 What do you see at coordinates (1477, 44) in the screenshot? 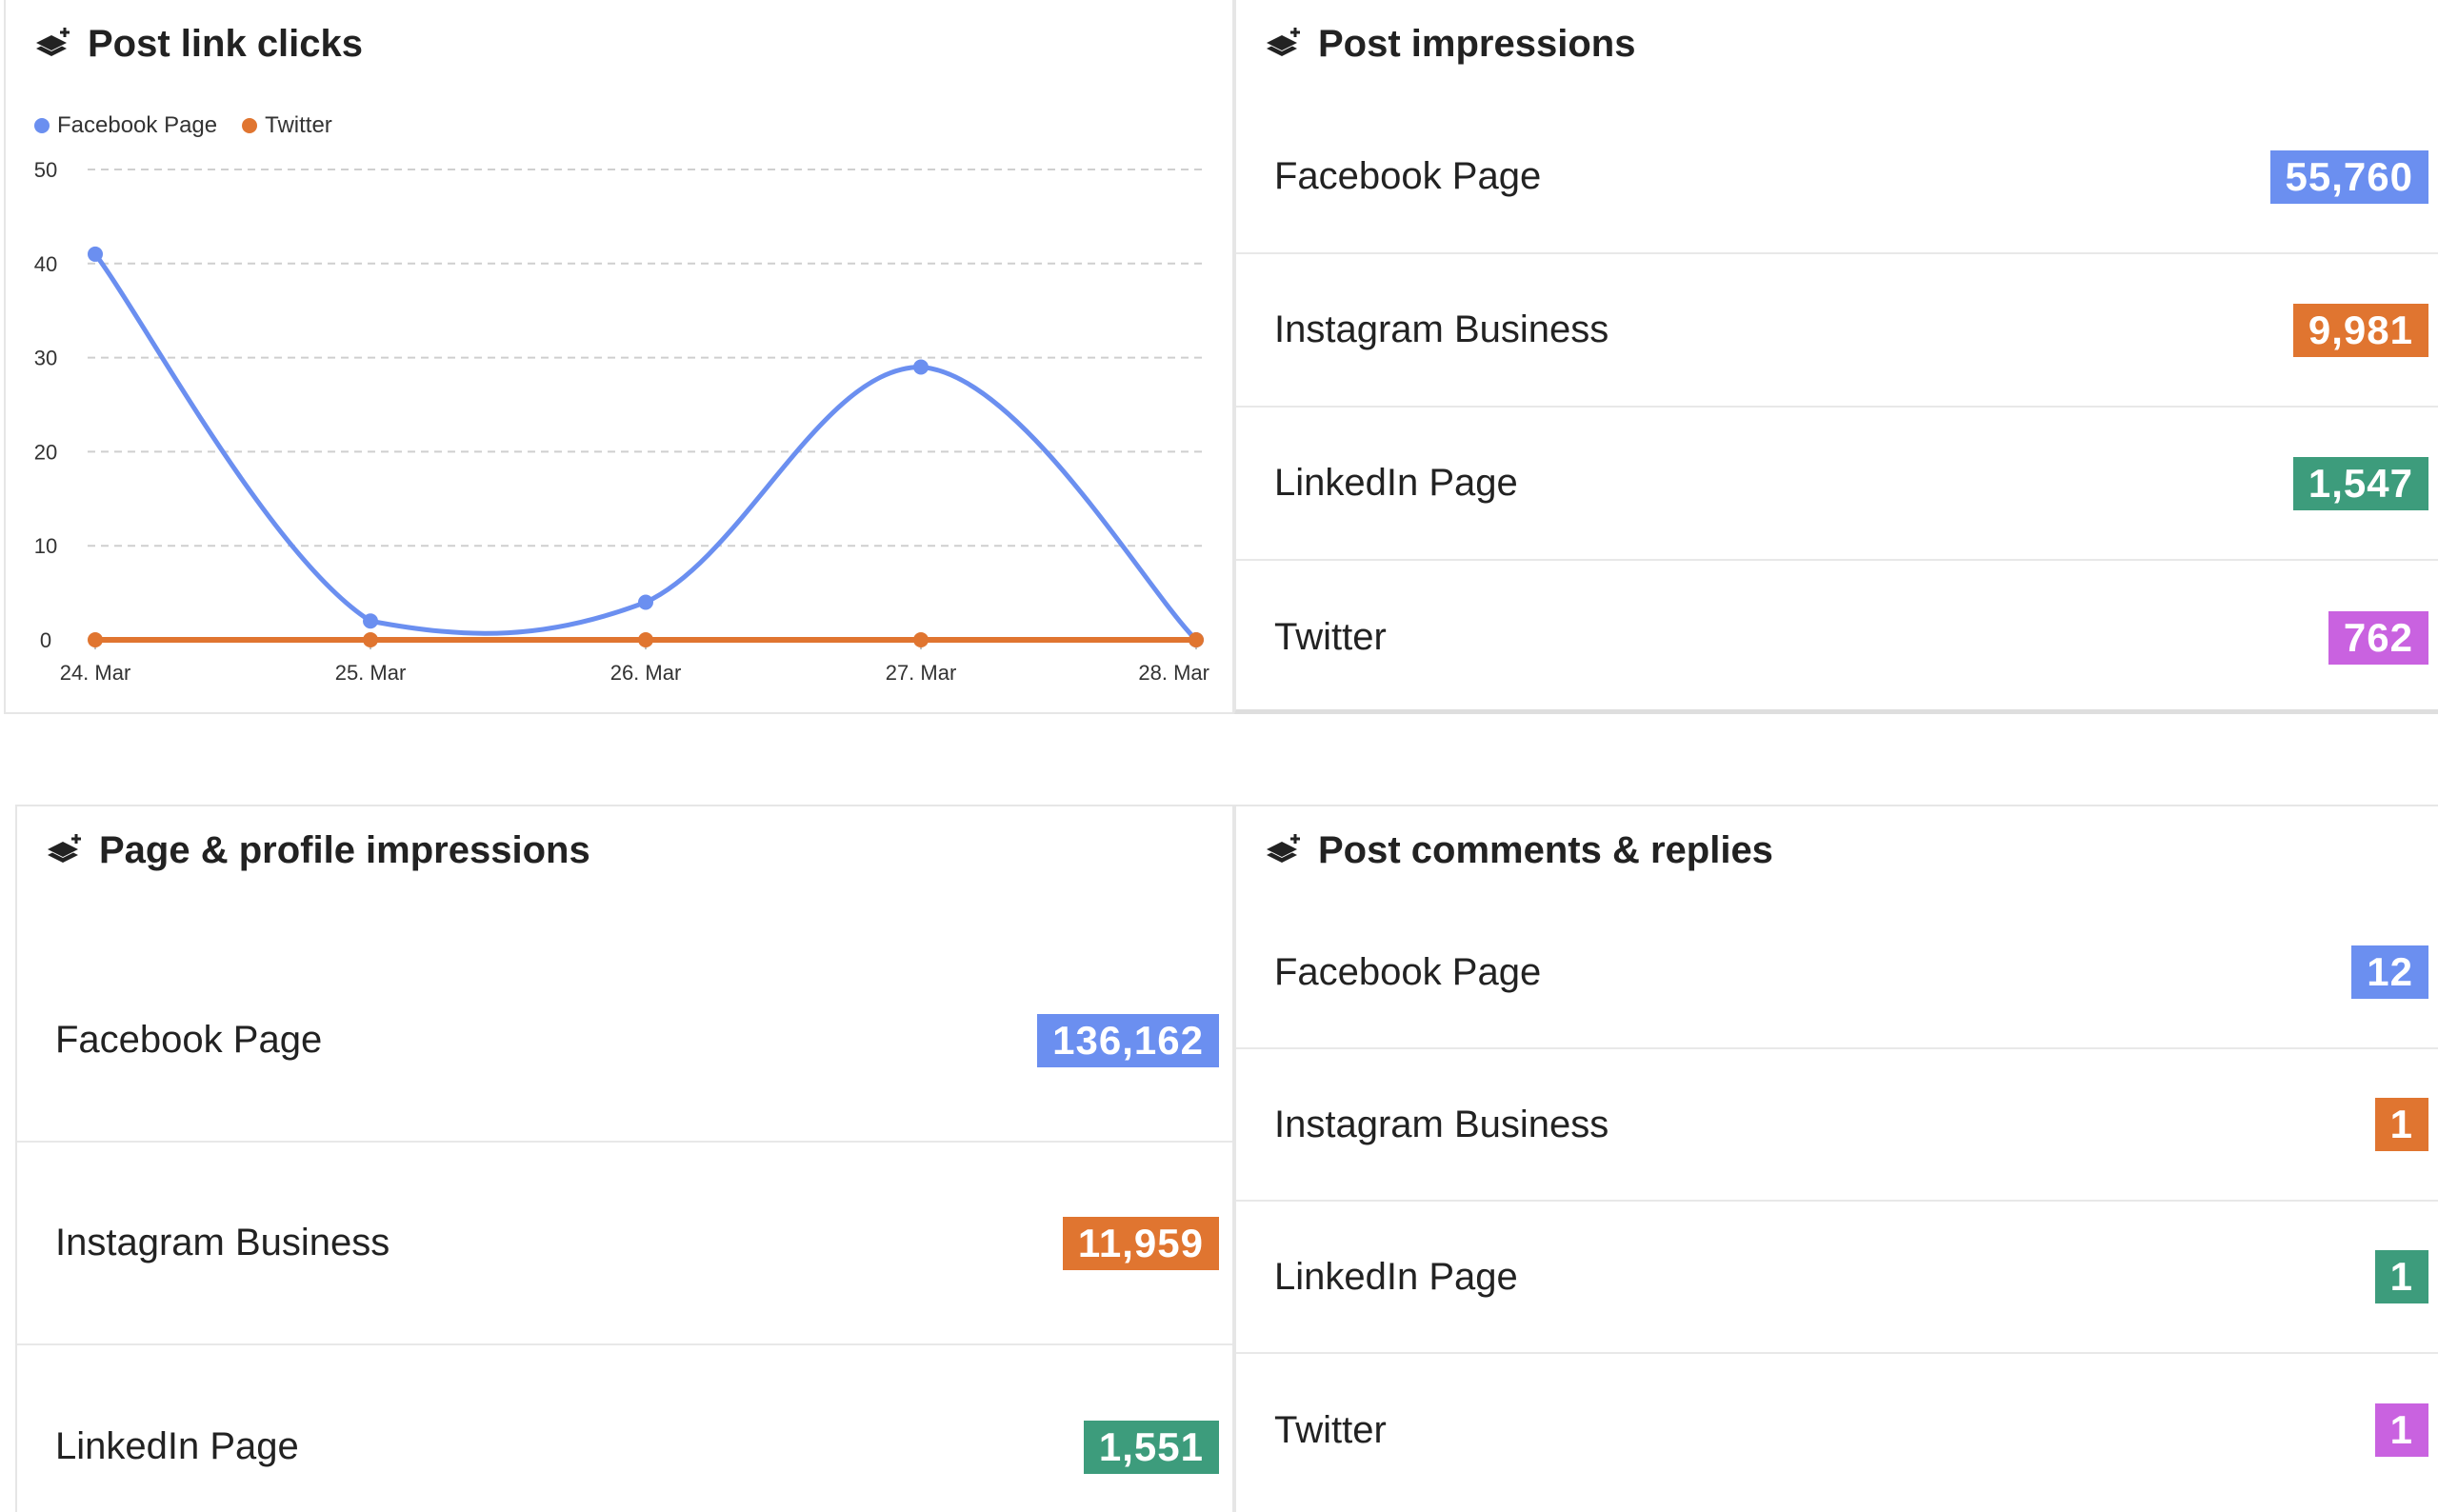
I see `panel-title: Post impressions` at bounding box center [1477, 44].